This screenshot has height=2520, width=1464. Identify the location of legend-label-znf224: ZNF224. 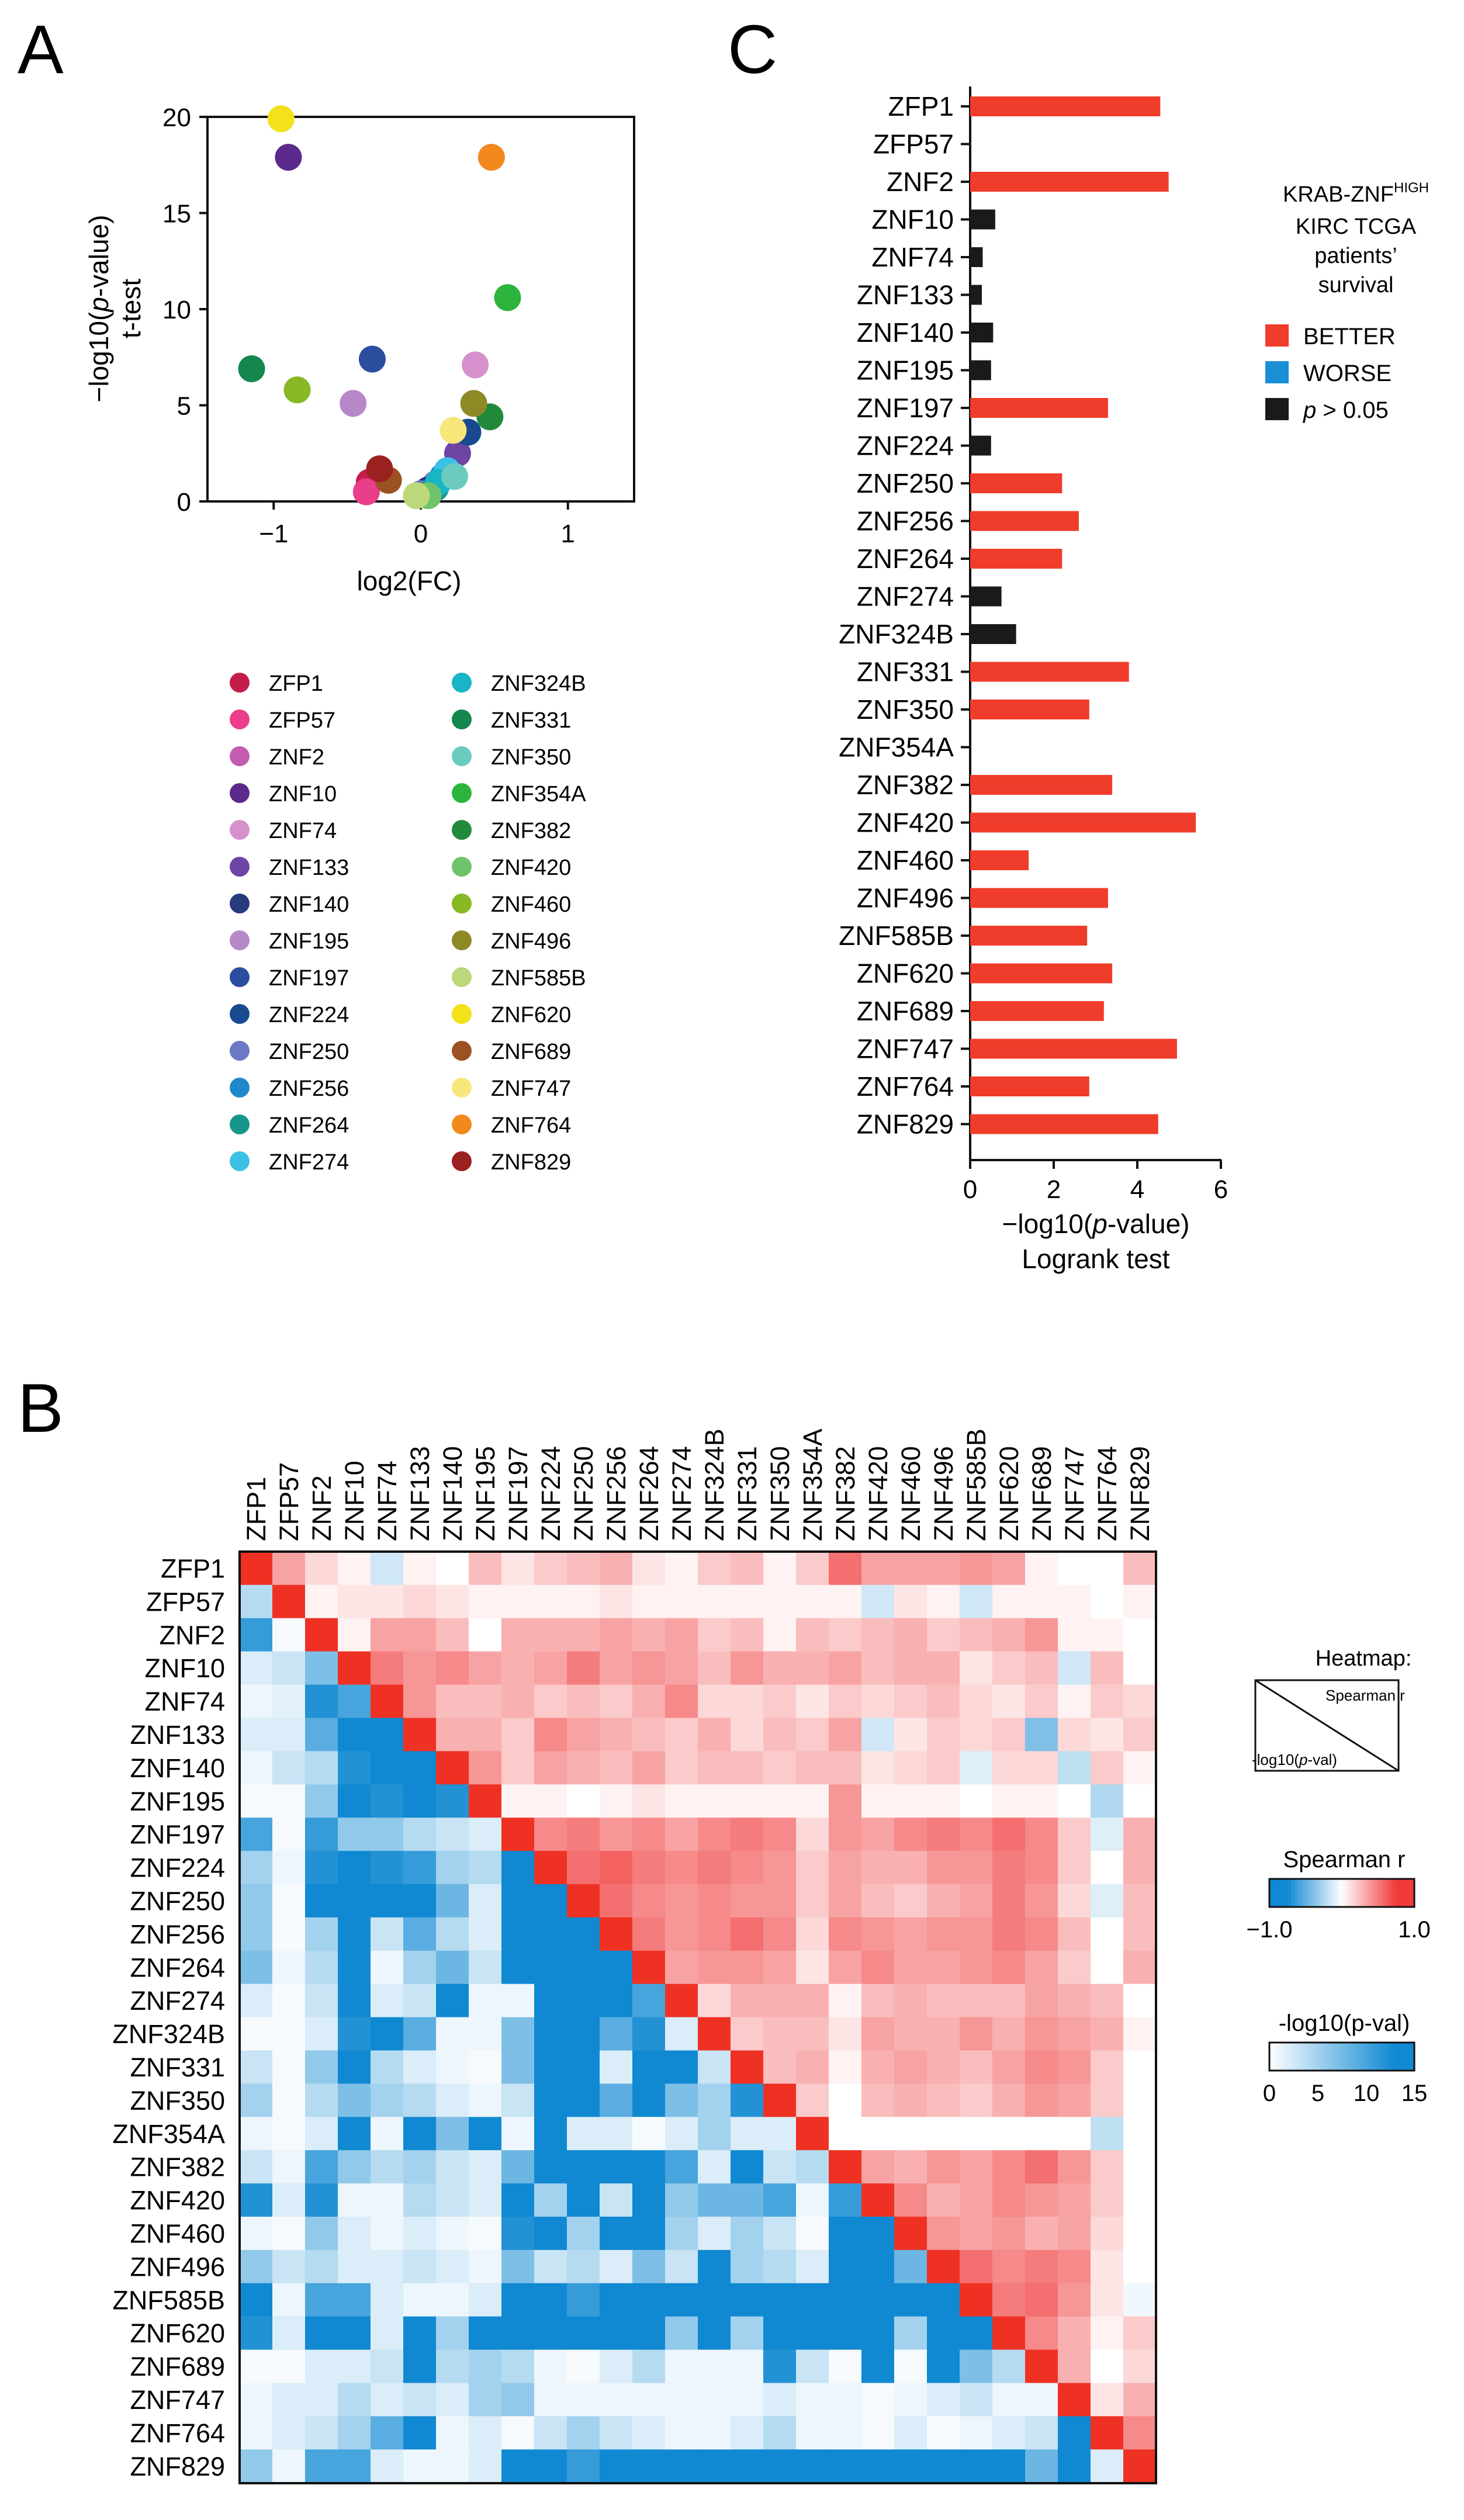
(309, 1015).